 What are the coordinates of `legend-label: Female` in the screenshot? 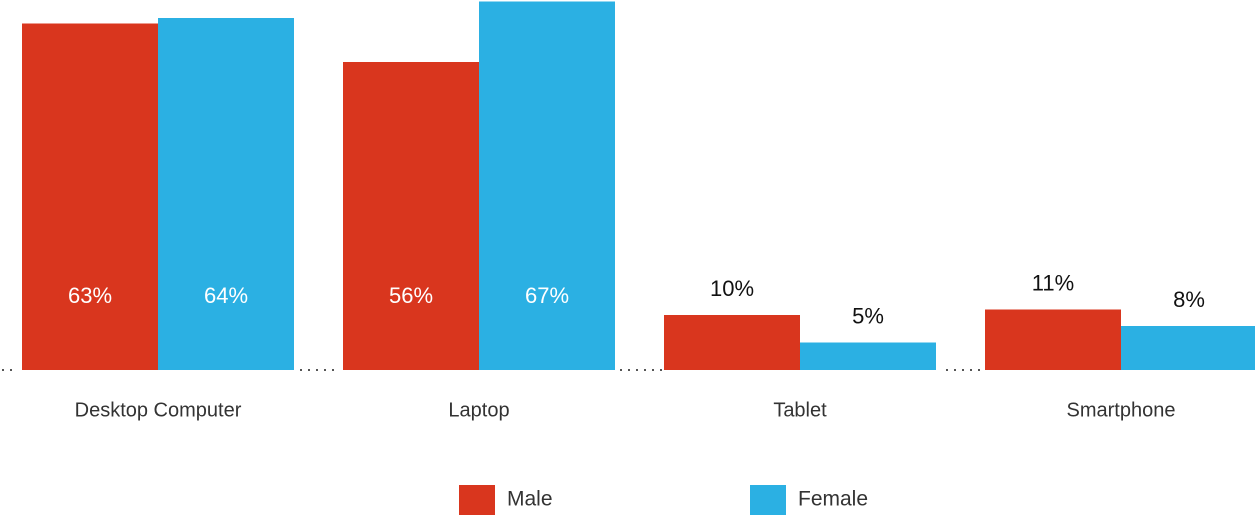 It's located at (833, 499).